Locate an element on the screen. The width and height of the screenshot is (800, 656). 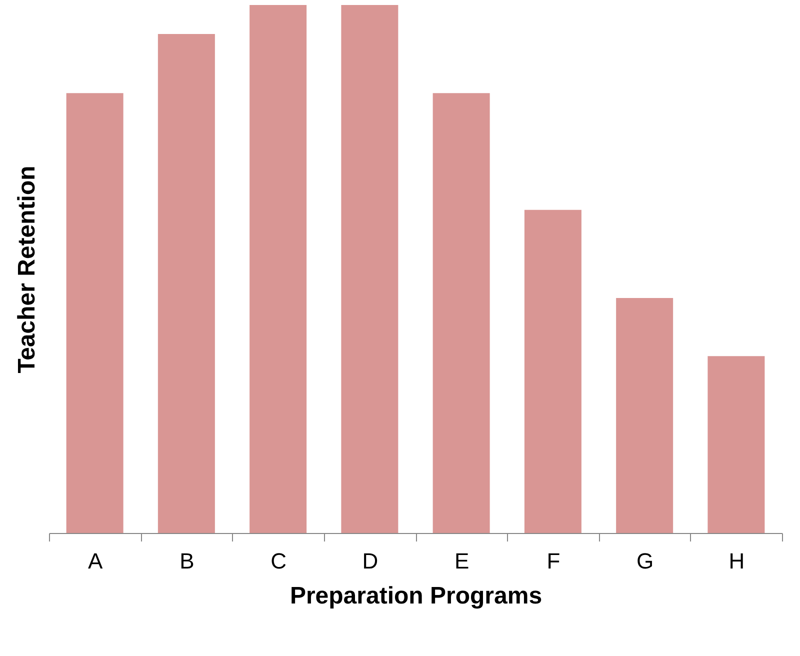
x-tick-label: B is located at coordinates (187, 561).